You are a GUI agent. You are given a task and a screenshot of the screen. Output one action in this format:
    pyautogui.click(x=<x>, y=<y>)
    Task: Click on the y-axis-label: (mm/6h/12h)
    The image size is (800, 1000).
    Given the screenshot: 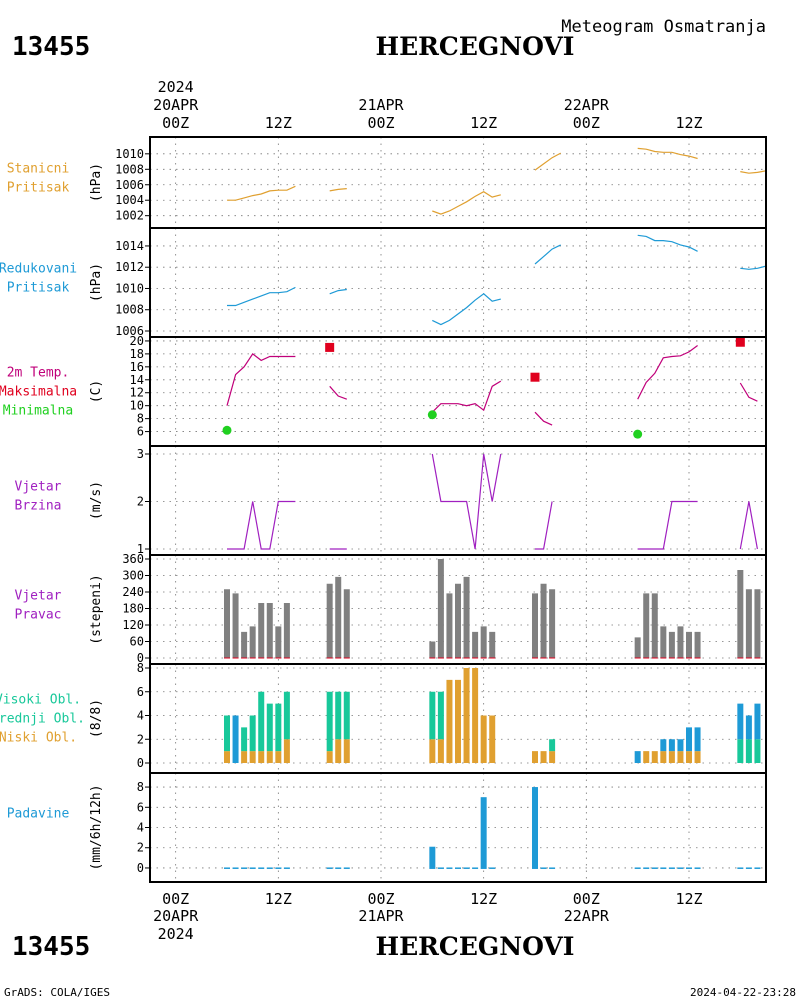 What is the action you would take?
    pyautogui.click(x=96, y=827)
    